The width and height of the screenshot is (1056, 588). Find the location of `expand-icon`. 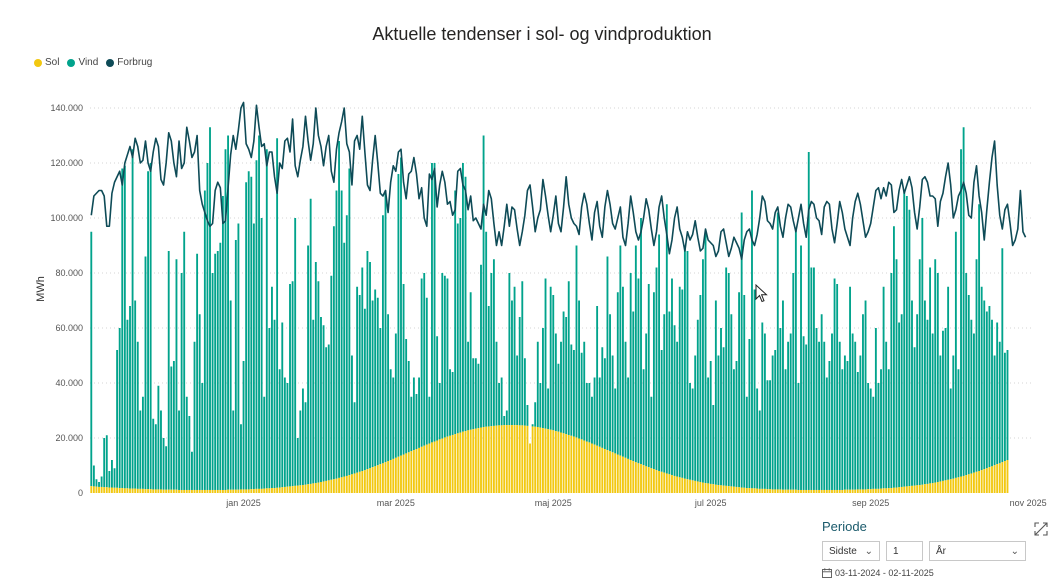

expand-icon is located at coordinates (1041, 529).